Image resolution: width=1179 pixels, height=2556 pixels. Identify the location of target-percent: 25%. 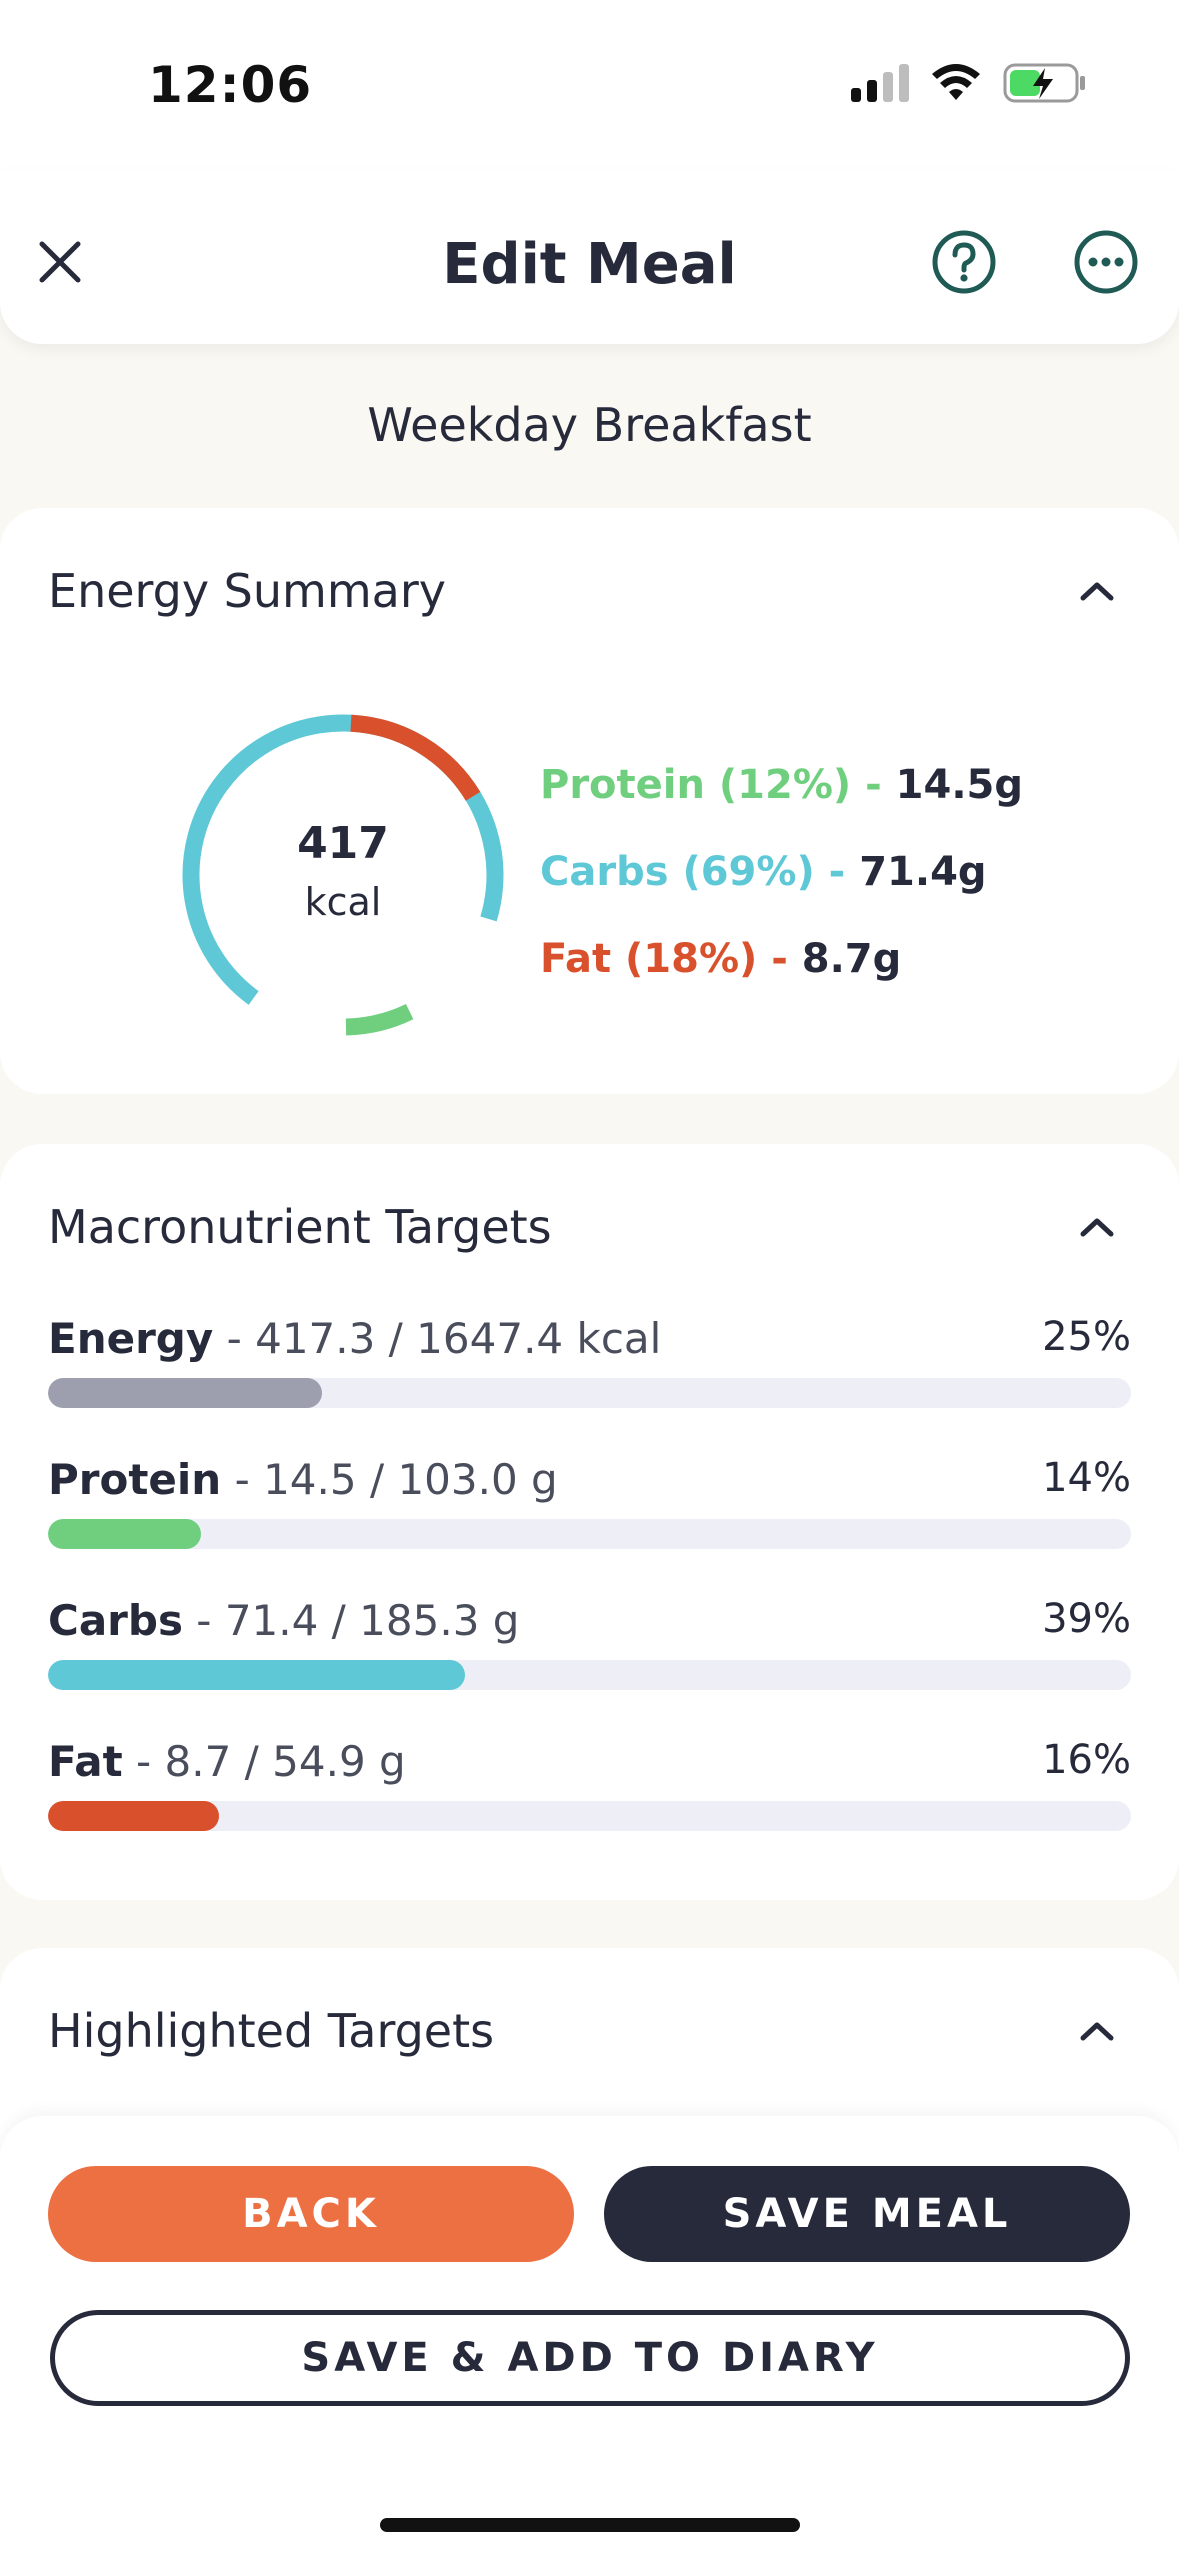
(1086, 1337).